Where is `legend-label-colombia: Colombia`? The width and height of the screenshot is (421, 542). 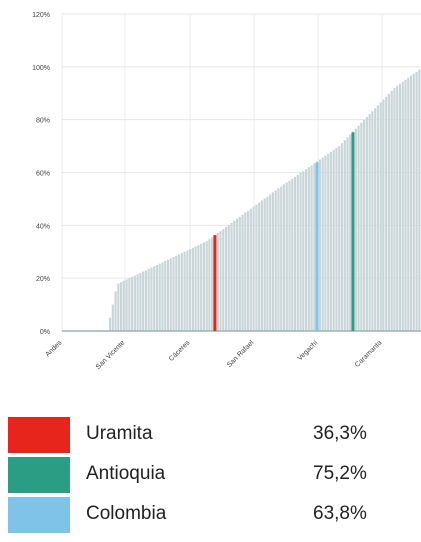 legend-label-colombia: Colombia is located at coordinates (126, 513).